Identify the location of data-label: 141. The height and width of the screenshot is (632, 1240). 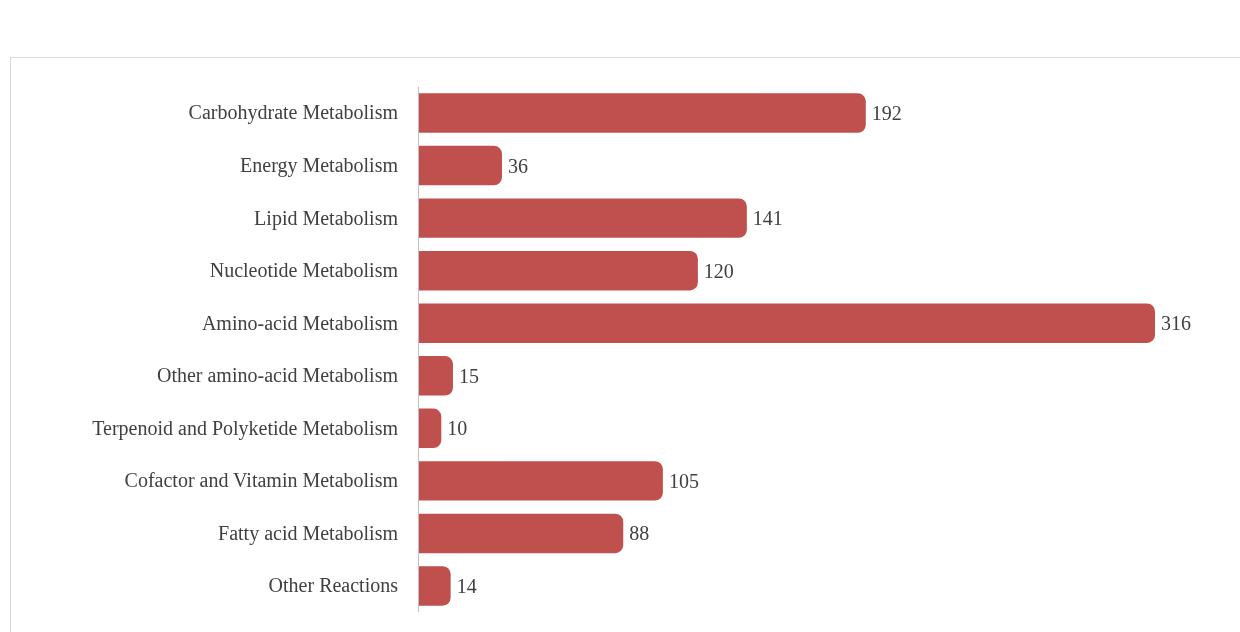
(767, 218).